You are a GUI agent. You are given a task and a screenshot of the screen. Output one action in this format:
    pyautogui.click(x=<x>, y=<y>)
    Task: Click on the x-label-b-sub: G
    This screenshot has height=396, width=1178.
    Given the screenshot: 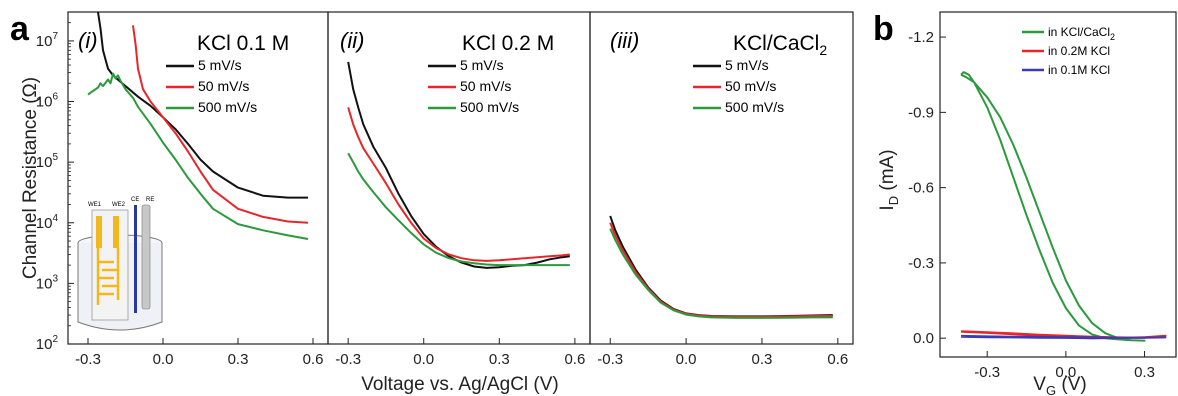 What is the action you would take?
    pyautogui.click(x=1051, y=389)
    